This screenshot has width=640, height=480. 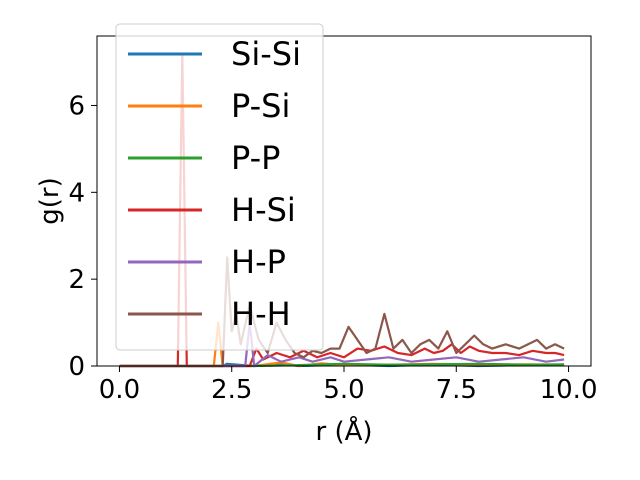 What do you see at coordinates (82, 236) in the screenshot?
I see `y-axis-ticks: 0 2 4 6` at bounding box center [82, 236].